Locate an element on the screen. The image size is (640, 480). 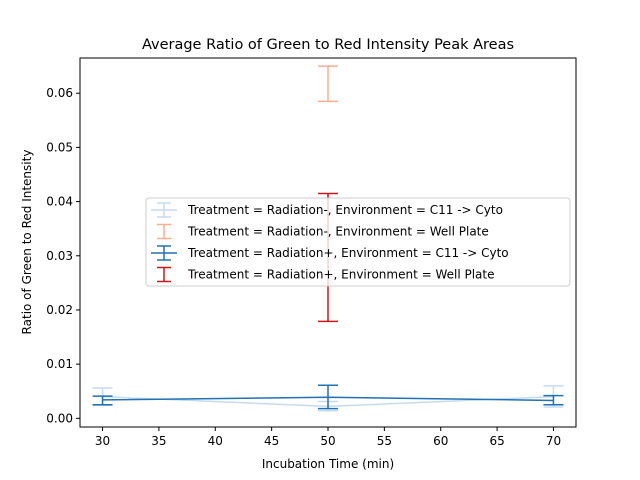
y-tick-label: 0.04 is located at coordinates (59, 202).